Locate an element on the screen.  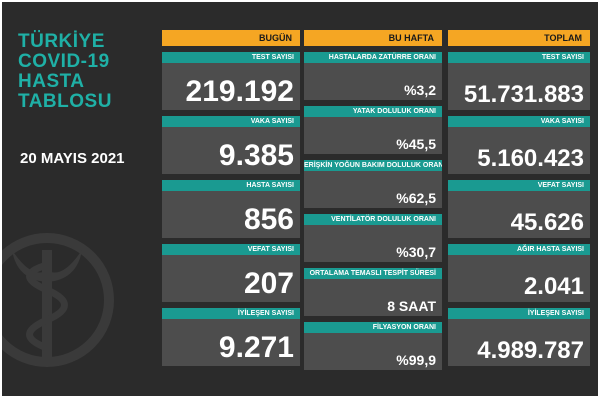
column-header-week: BU HAFTA is located at coordinates (373, 38).